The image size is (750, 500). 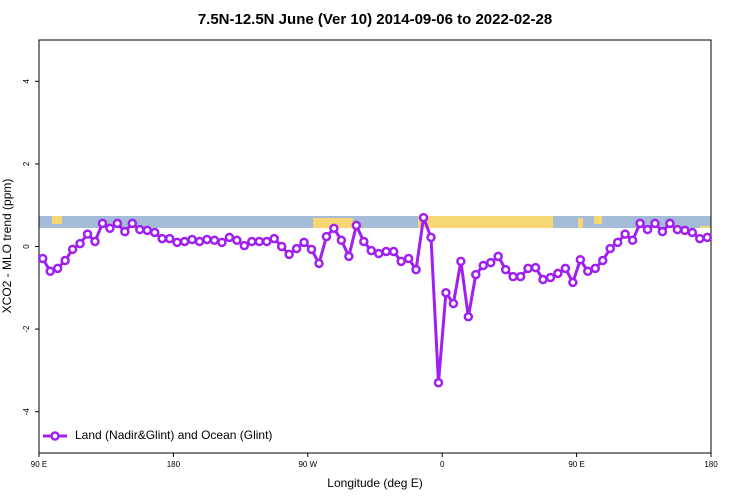 I want to click on legend-marker, so click(x=55, y=436).